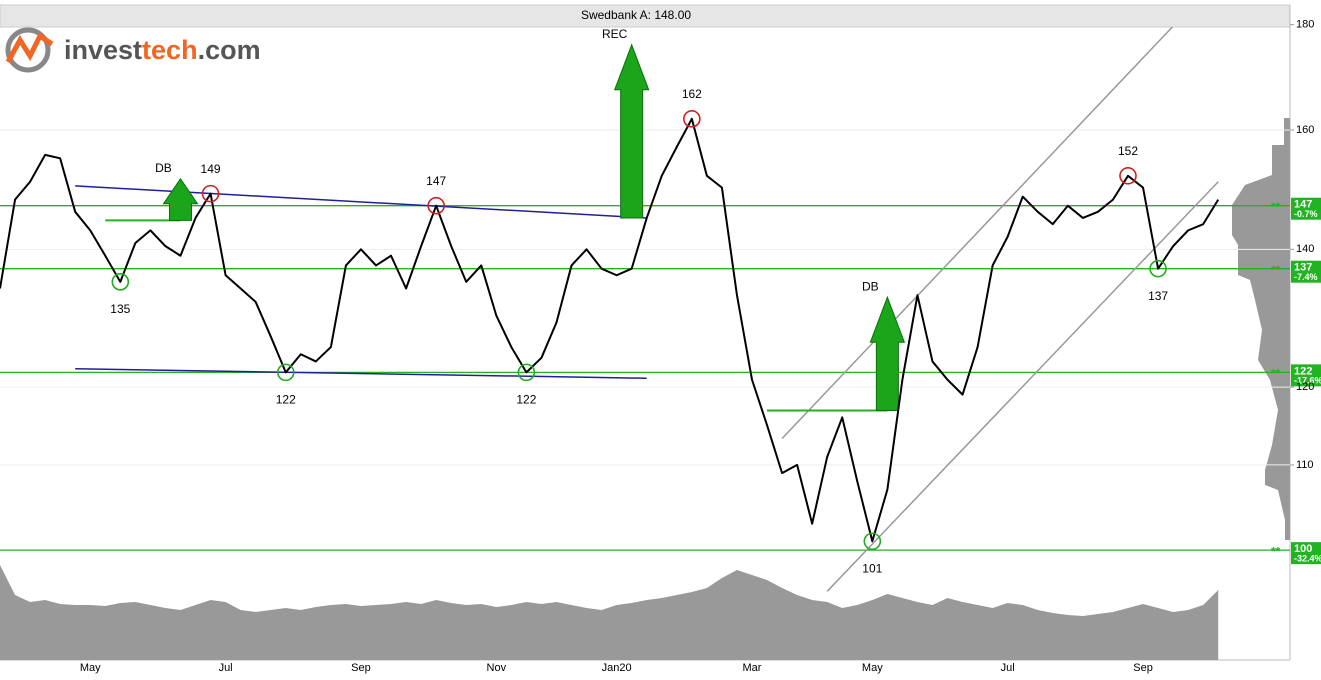 This screenshot has width=1321, height=680. Describe the element at coordinates (1305, 25) in the screenshot. I see `y-tick-label: 180` at that location.